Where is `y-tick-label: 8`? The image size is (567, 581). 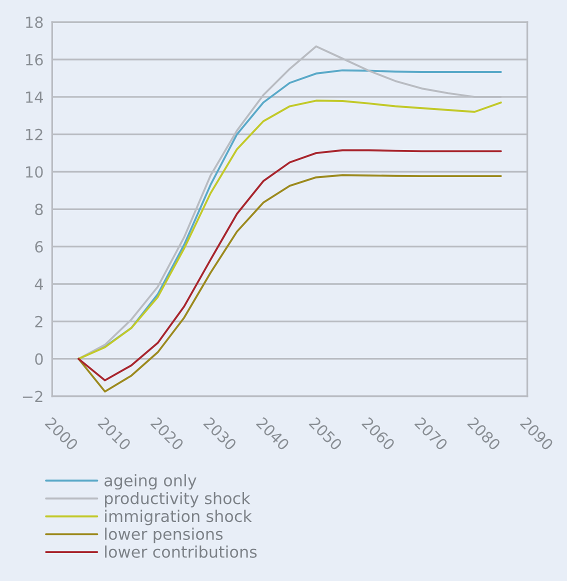
y-tick-label: 8 is located at coordinates (39, 210).